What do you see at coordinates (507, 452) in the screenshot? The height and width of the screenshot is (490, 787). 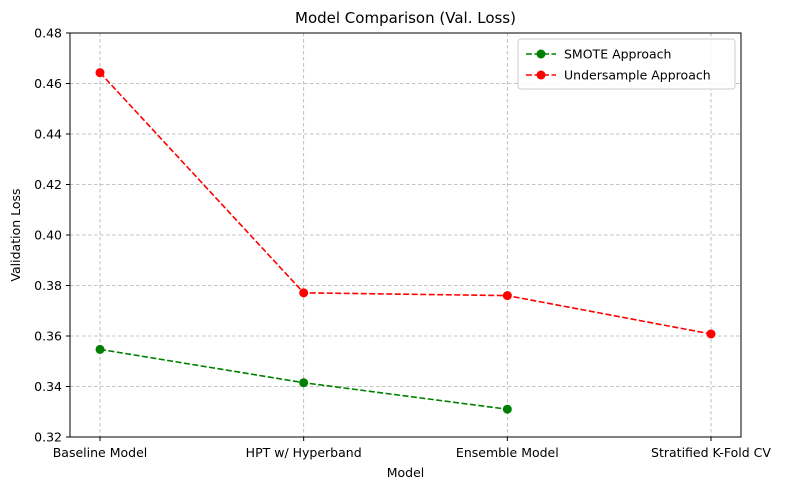 I see `x-tick-label: Ensemble Model` at bounding box center [507, 452].